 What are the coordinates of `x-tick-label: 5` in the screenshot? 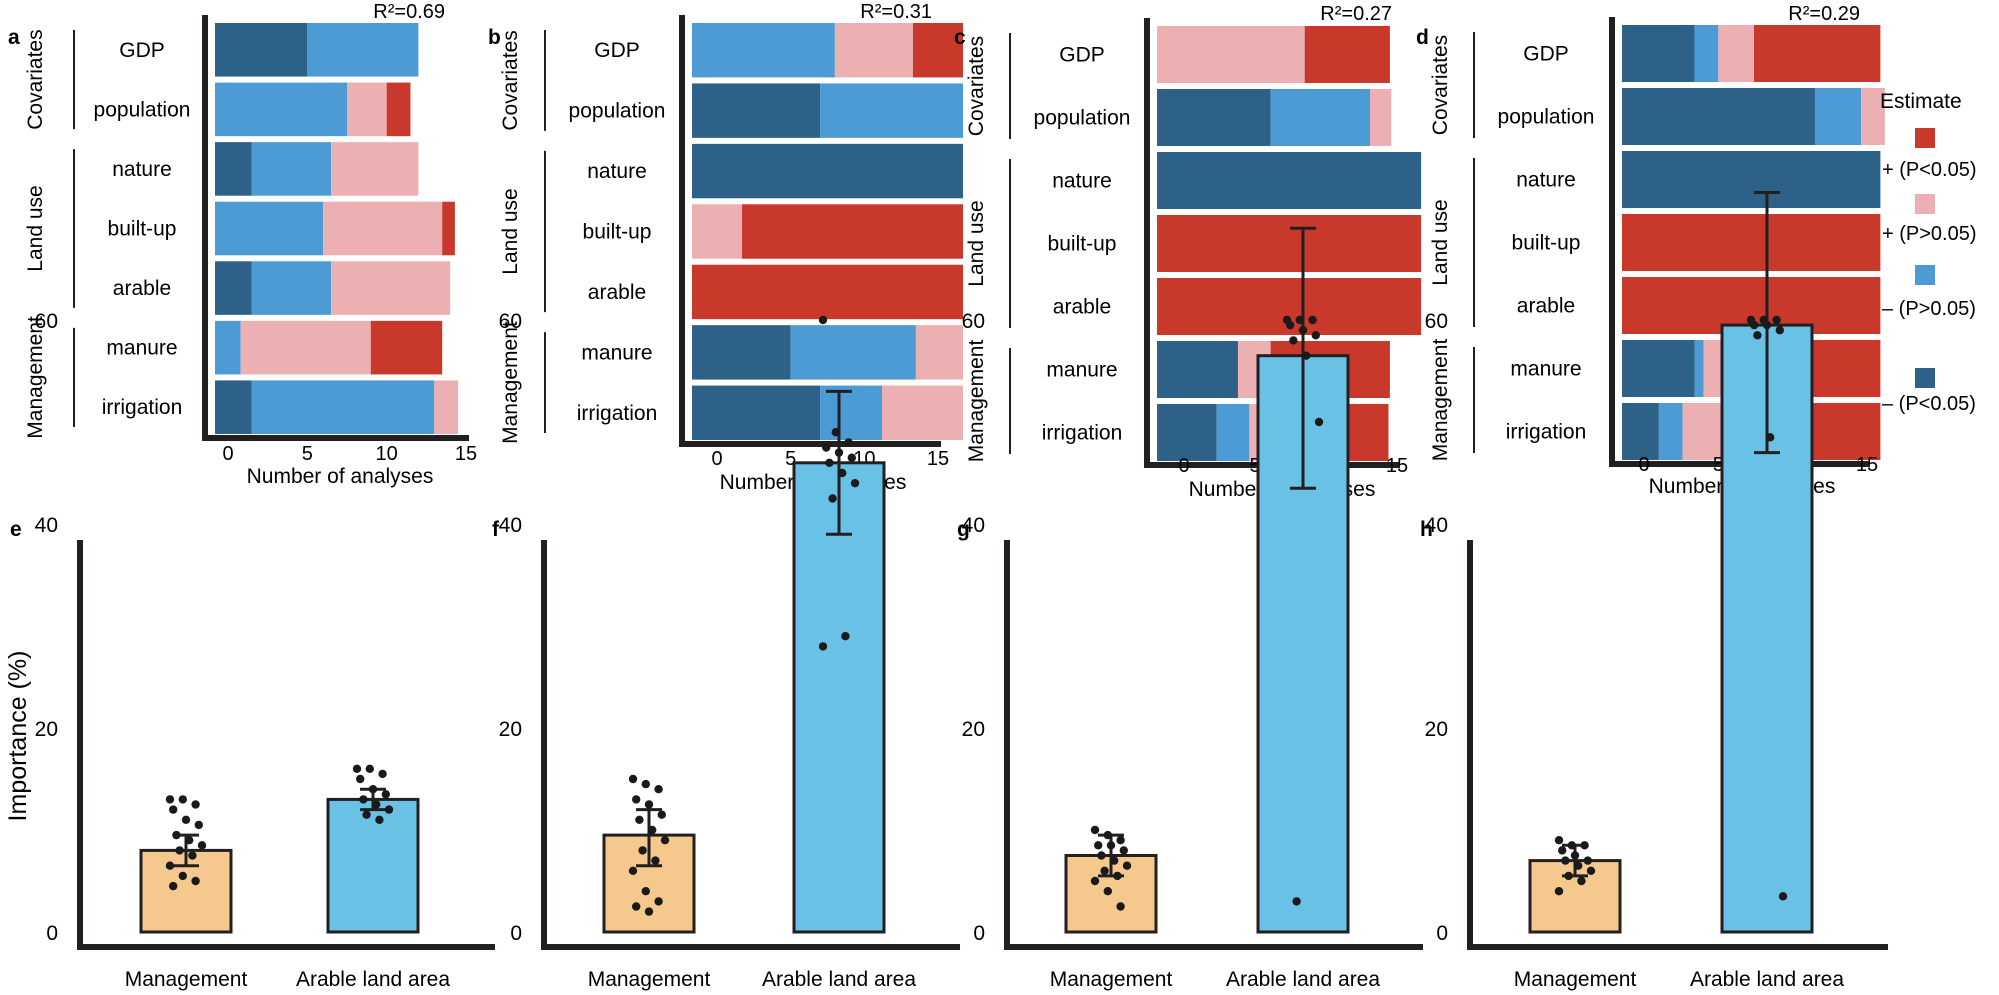 It's located at (1718, 465).